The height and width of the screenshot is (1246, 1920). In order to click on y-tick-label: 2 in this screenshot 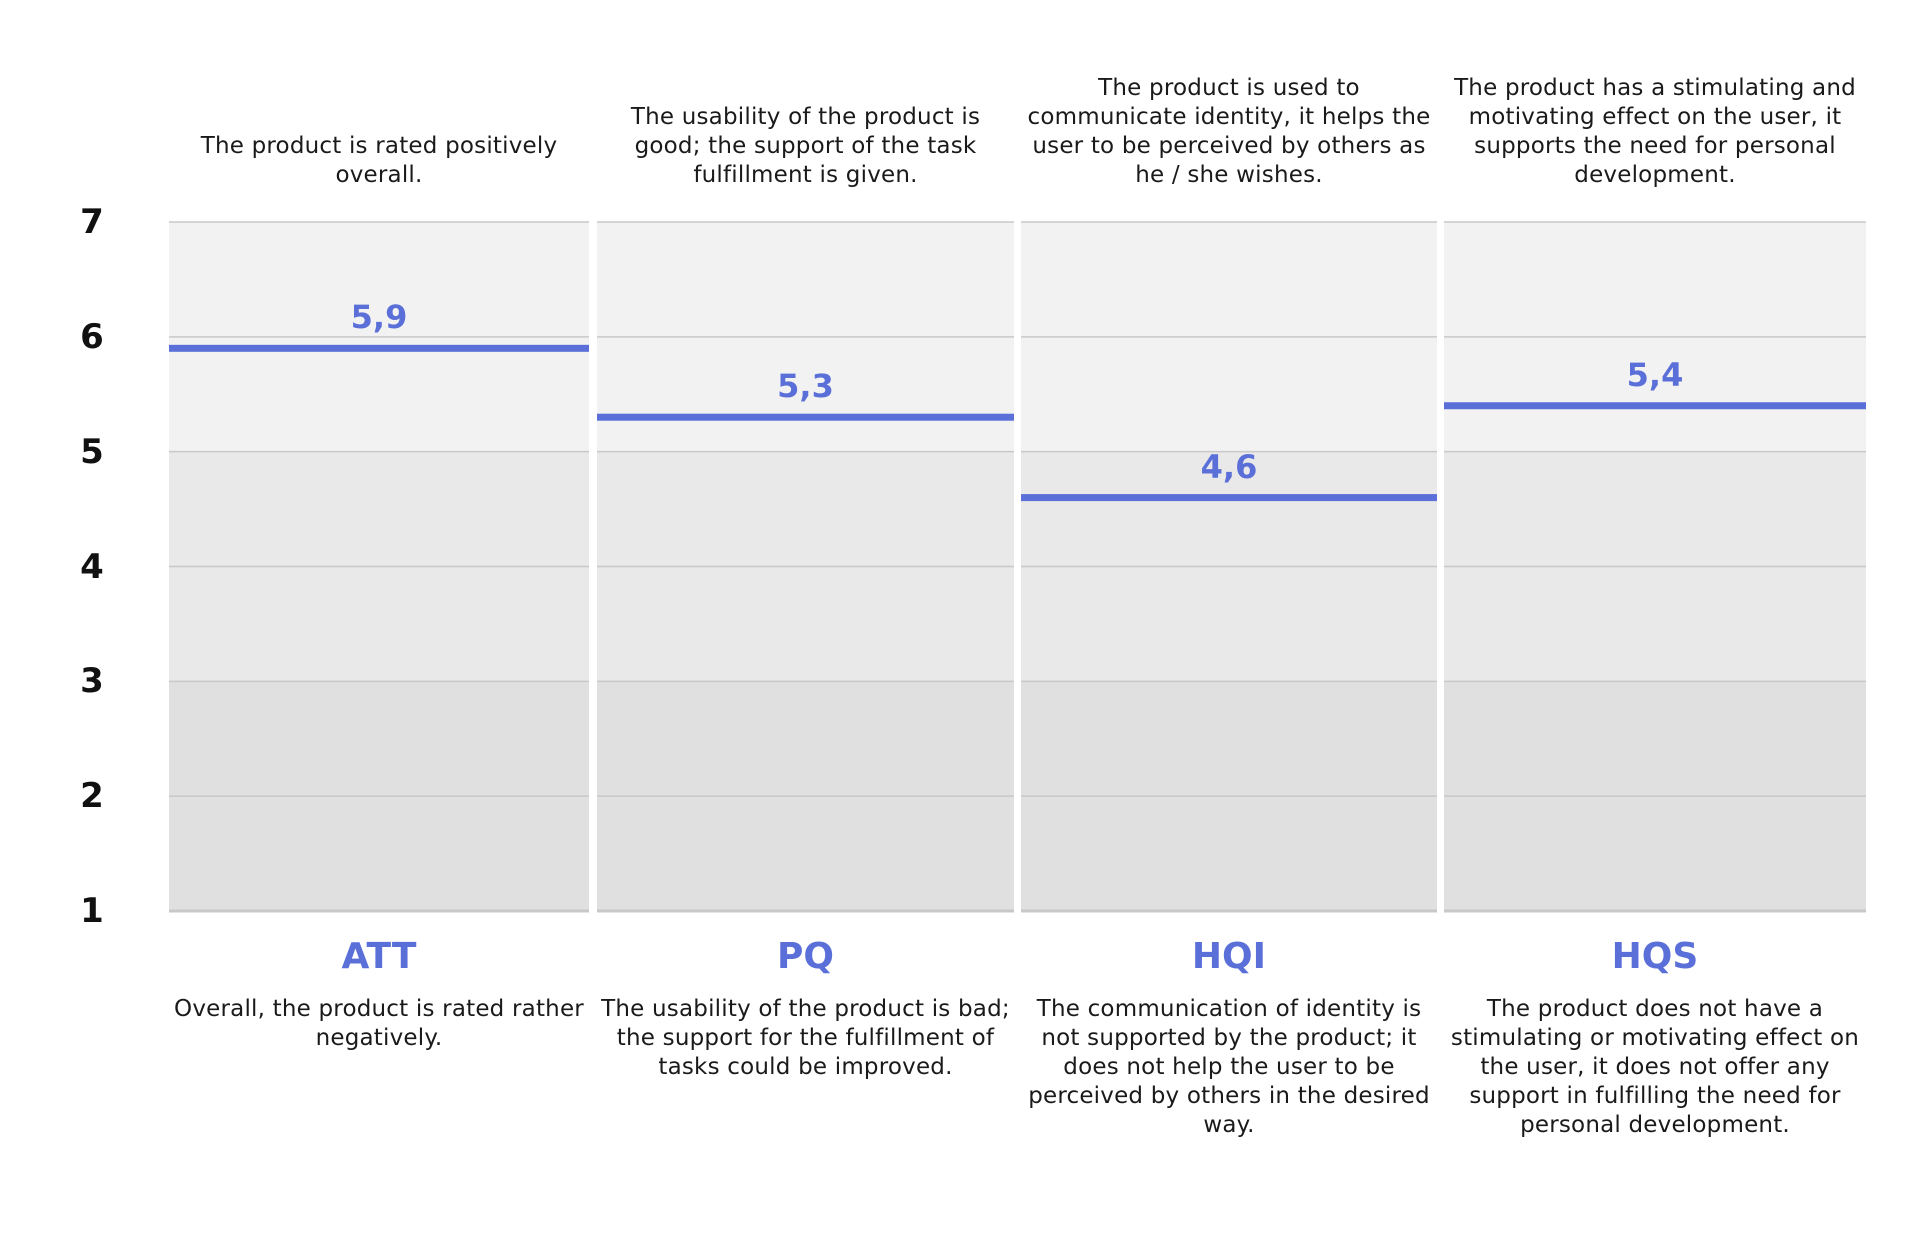, I will do `click(92, 796)`.